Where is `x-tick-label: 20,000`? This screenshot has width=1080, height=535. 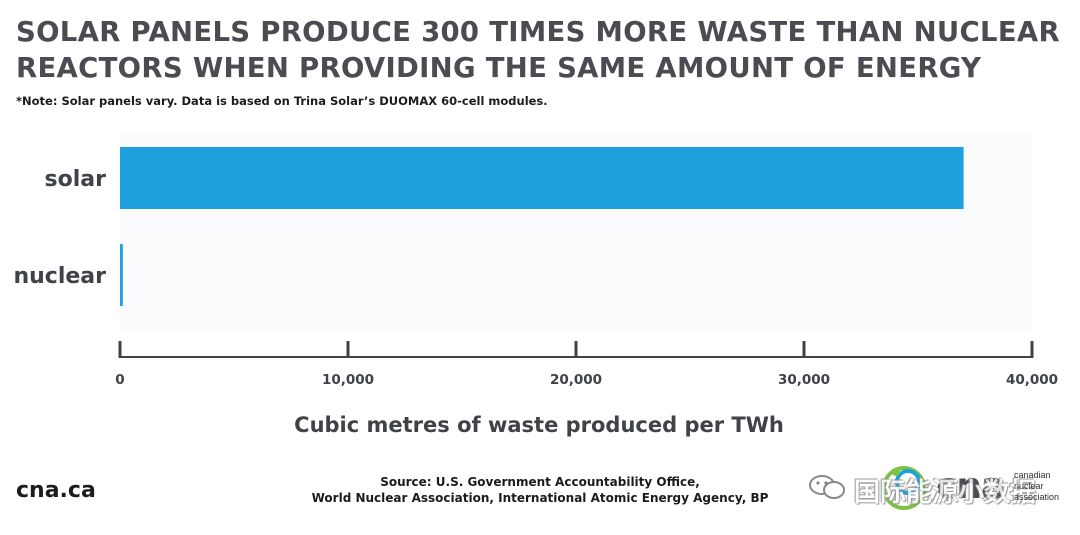 x-tick-label: 20,000 is located at coordinates (576, 380).